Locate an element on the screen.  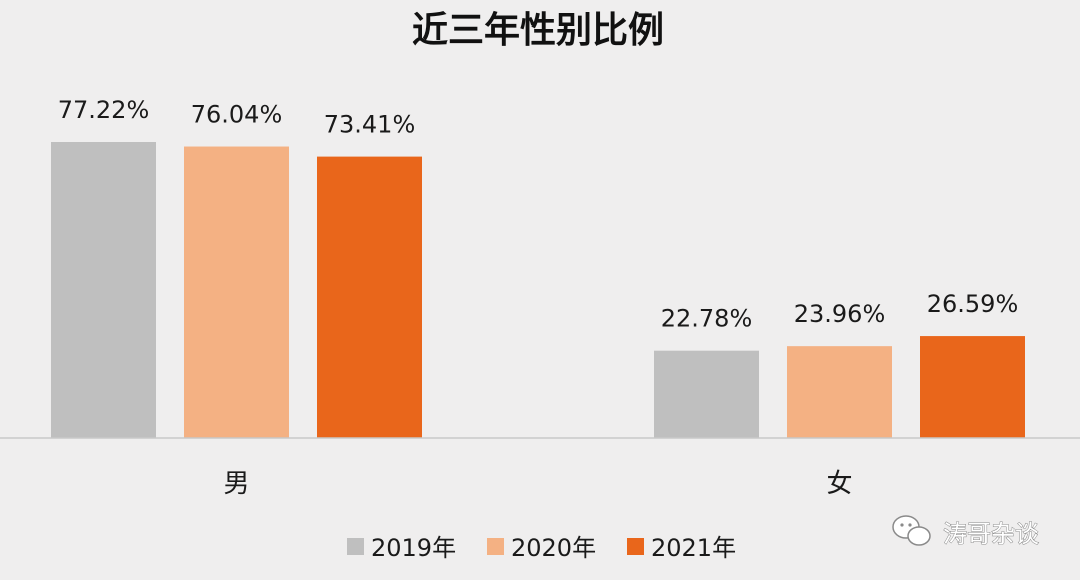
bar-female-2020 is located at coordinates (839, 392).